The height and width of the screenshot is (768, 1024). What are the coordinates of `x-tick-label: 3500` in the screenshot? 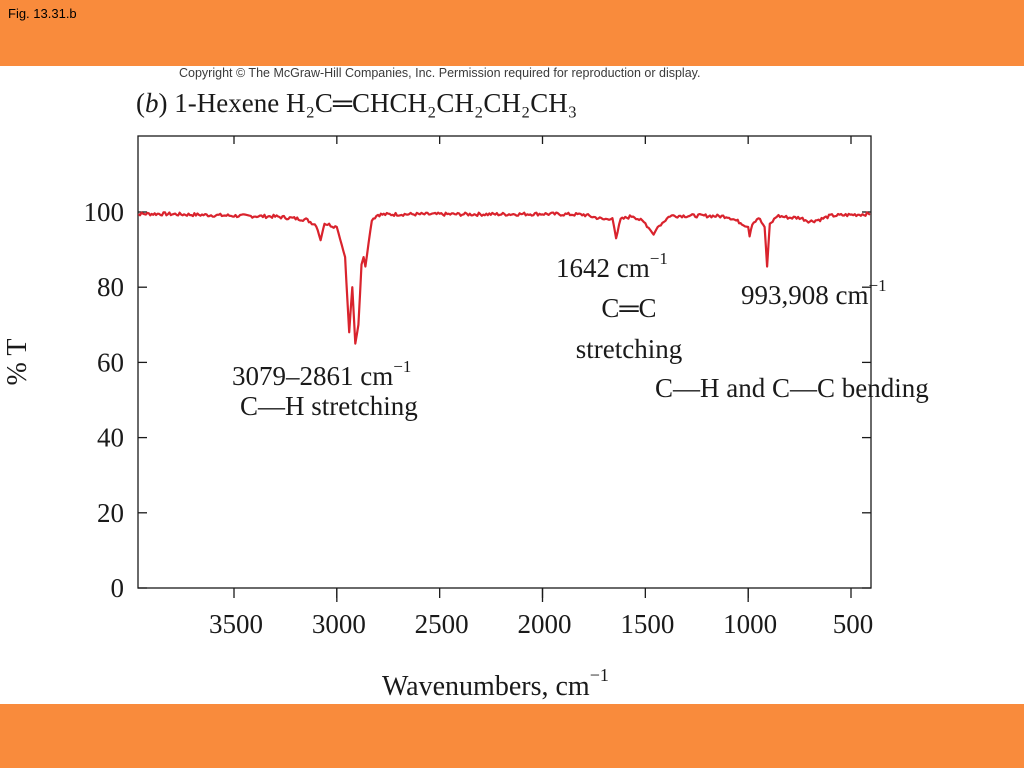 It's located at (236, 624).